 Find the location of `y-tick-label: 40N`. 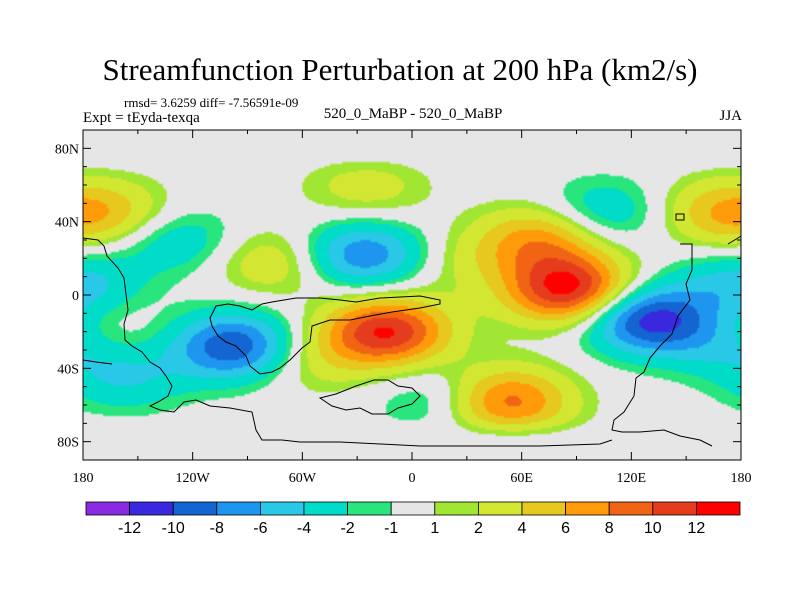

y-tick-label: 40N is located at coordinates (67, 223).